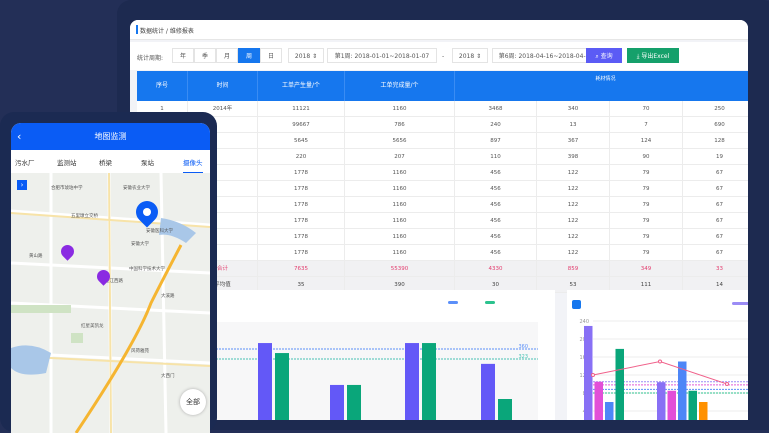 The height and width of the screenshot is (433, 769). Describe the element at coordinates (249, 55) in the screenshot. I see `period-3: 周` at that location.